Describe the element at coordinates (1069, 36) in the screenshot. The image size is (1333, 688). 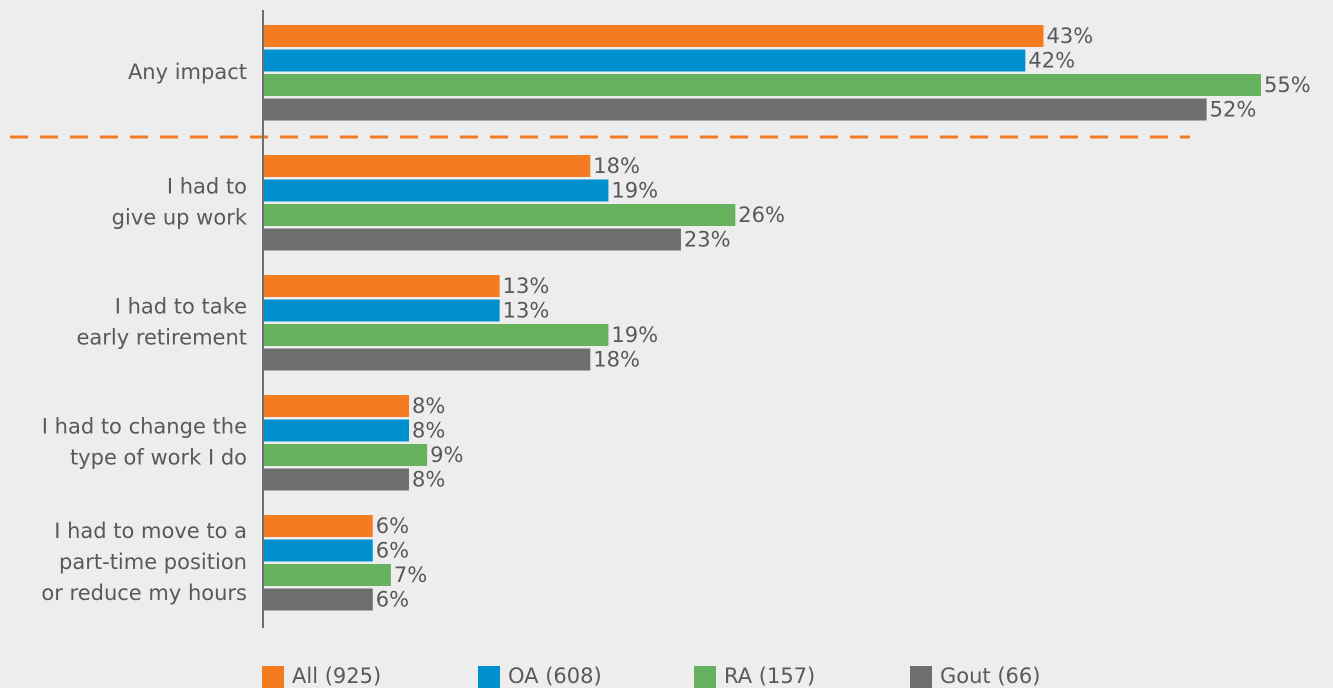
I see `value-label: 43%` at that location.